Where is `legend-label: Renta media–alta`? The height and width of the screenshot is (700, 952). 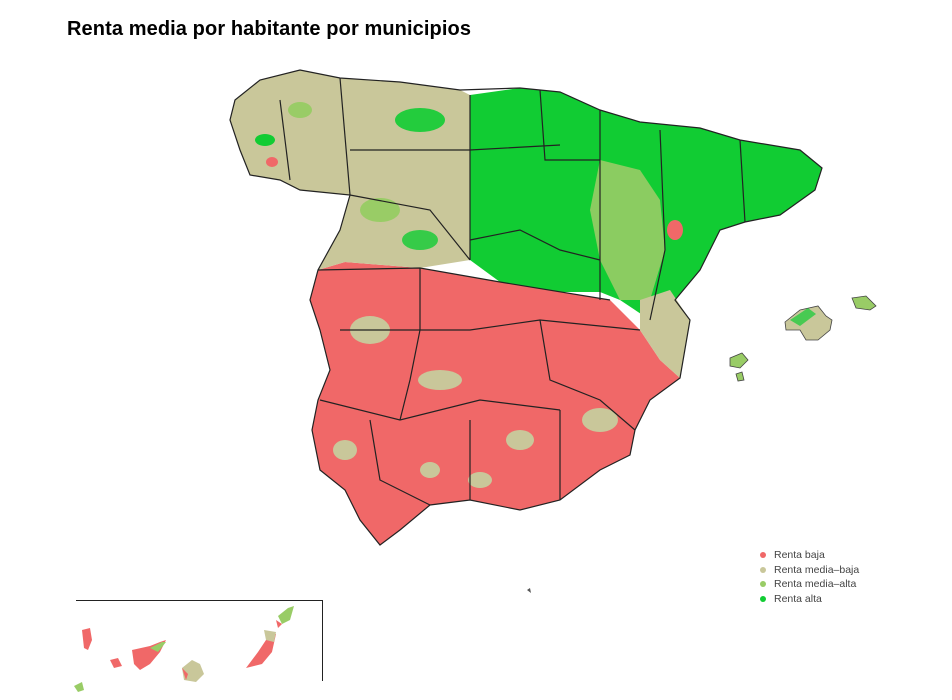
legend-label: Renta media–alta is located at coordinates (815, 584).